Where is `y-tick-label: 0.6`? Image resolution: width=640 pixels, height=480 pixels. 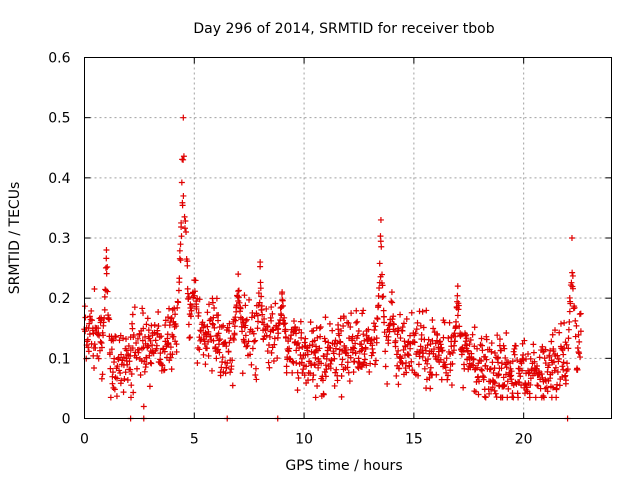 y-tick-label: 0.6 is located at coordinates (59, 59).